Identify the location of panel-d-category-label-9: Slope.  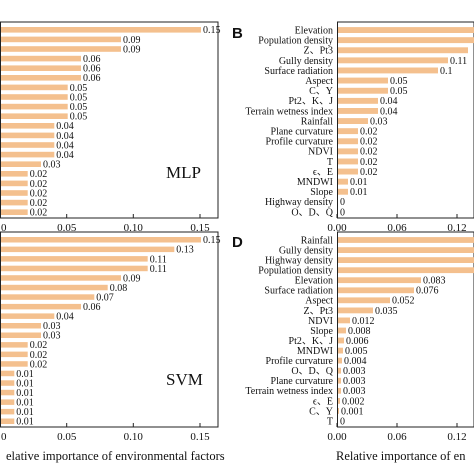
(321, 331).